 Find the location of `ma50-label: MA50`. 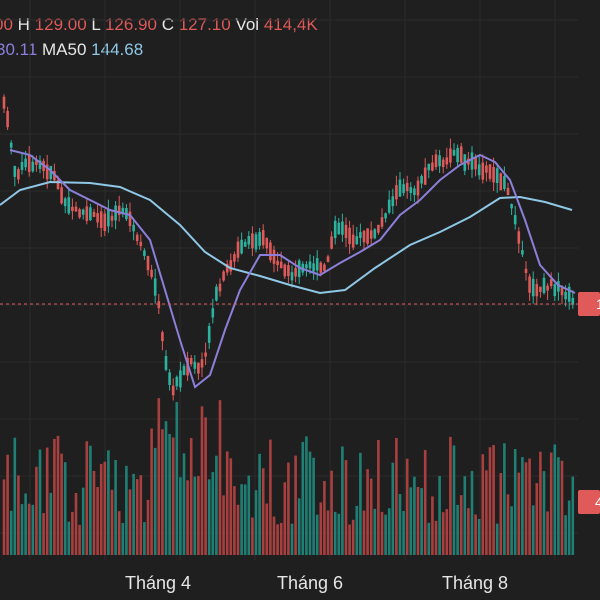

ma50-label: MA50 is located at coordinates (64, 49).